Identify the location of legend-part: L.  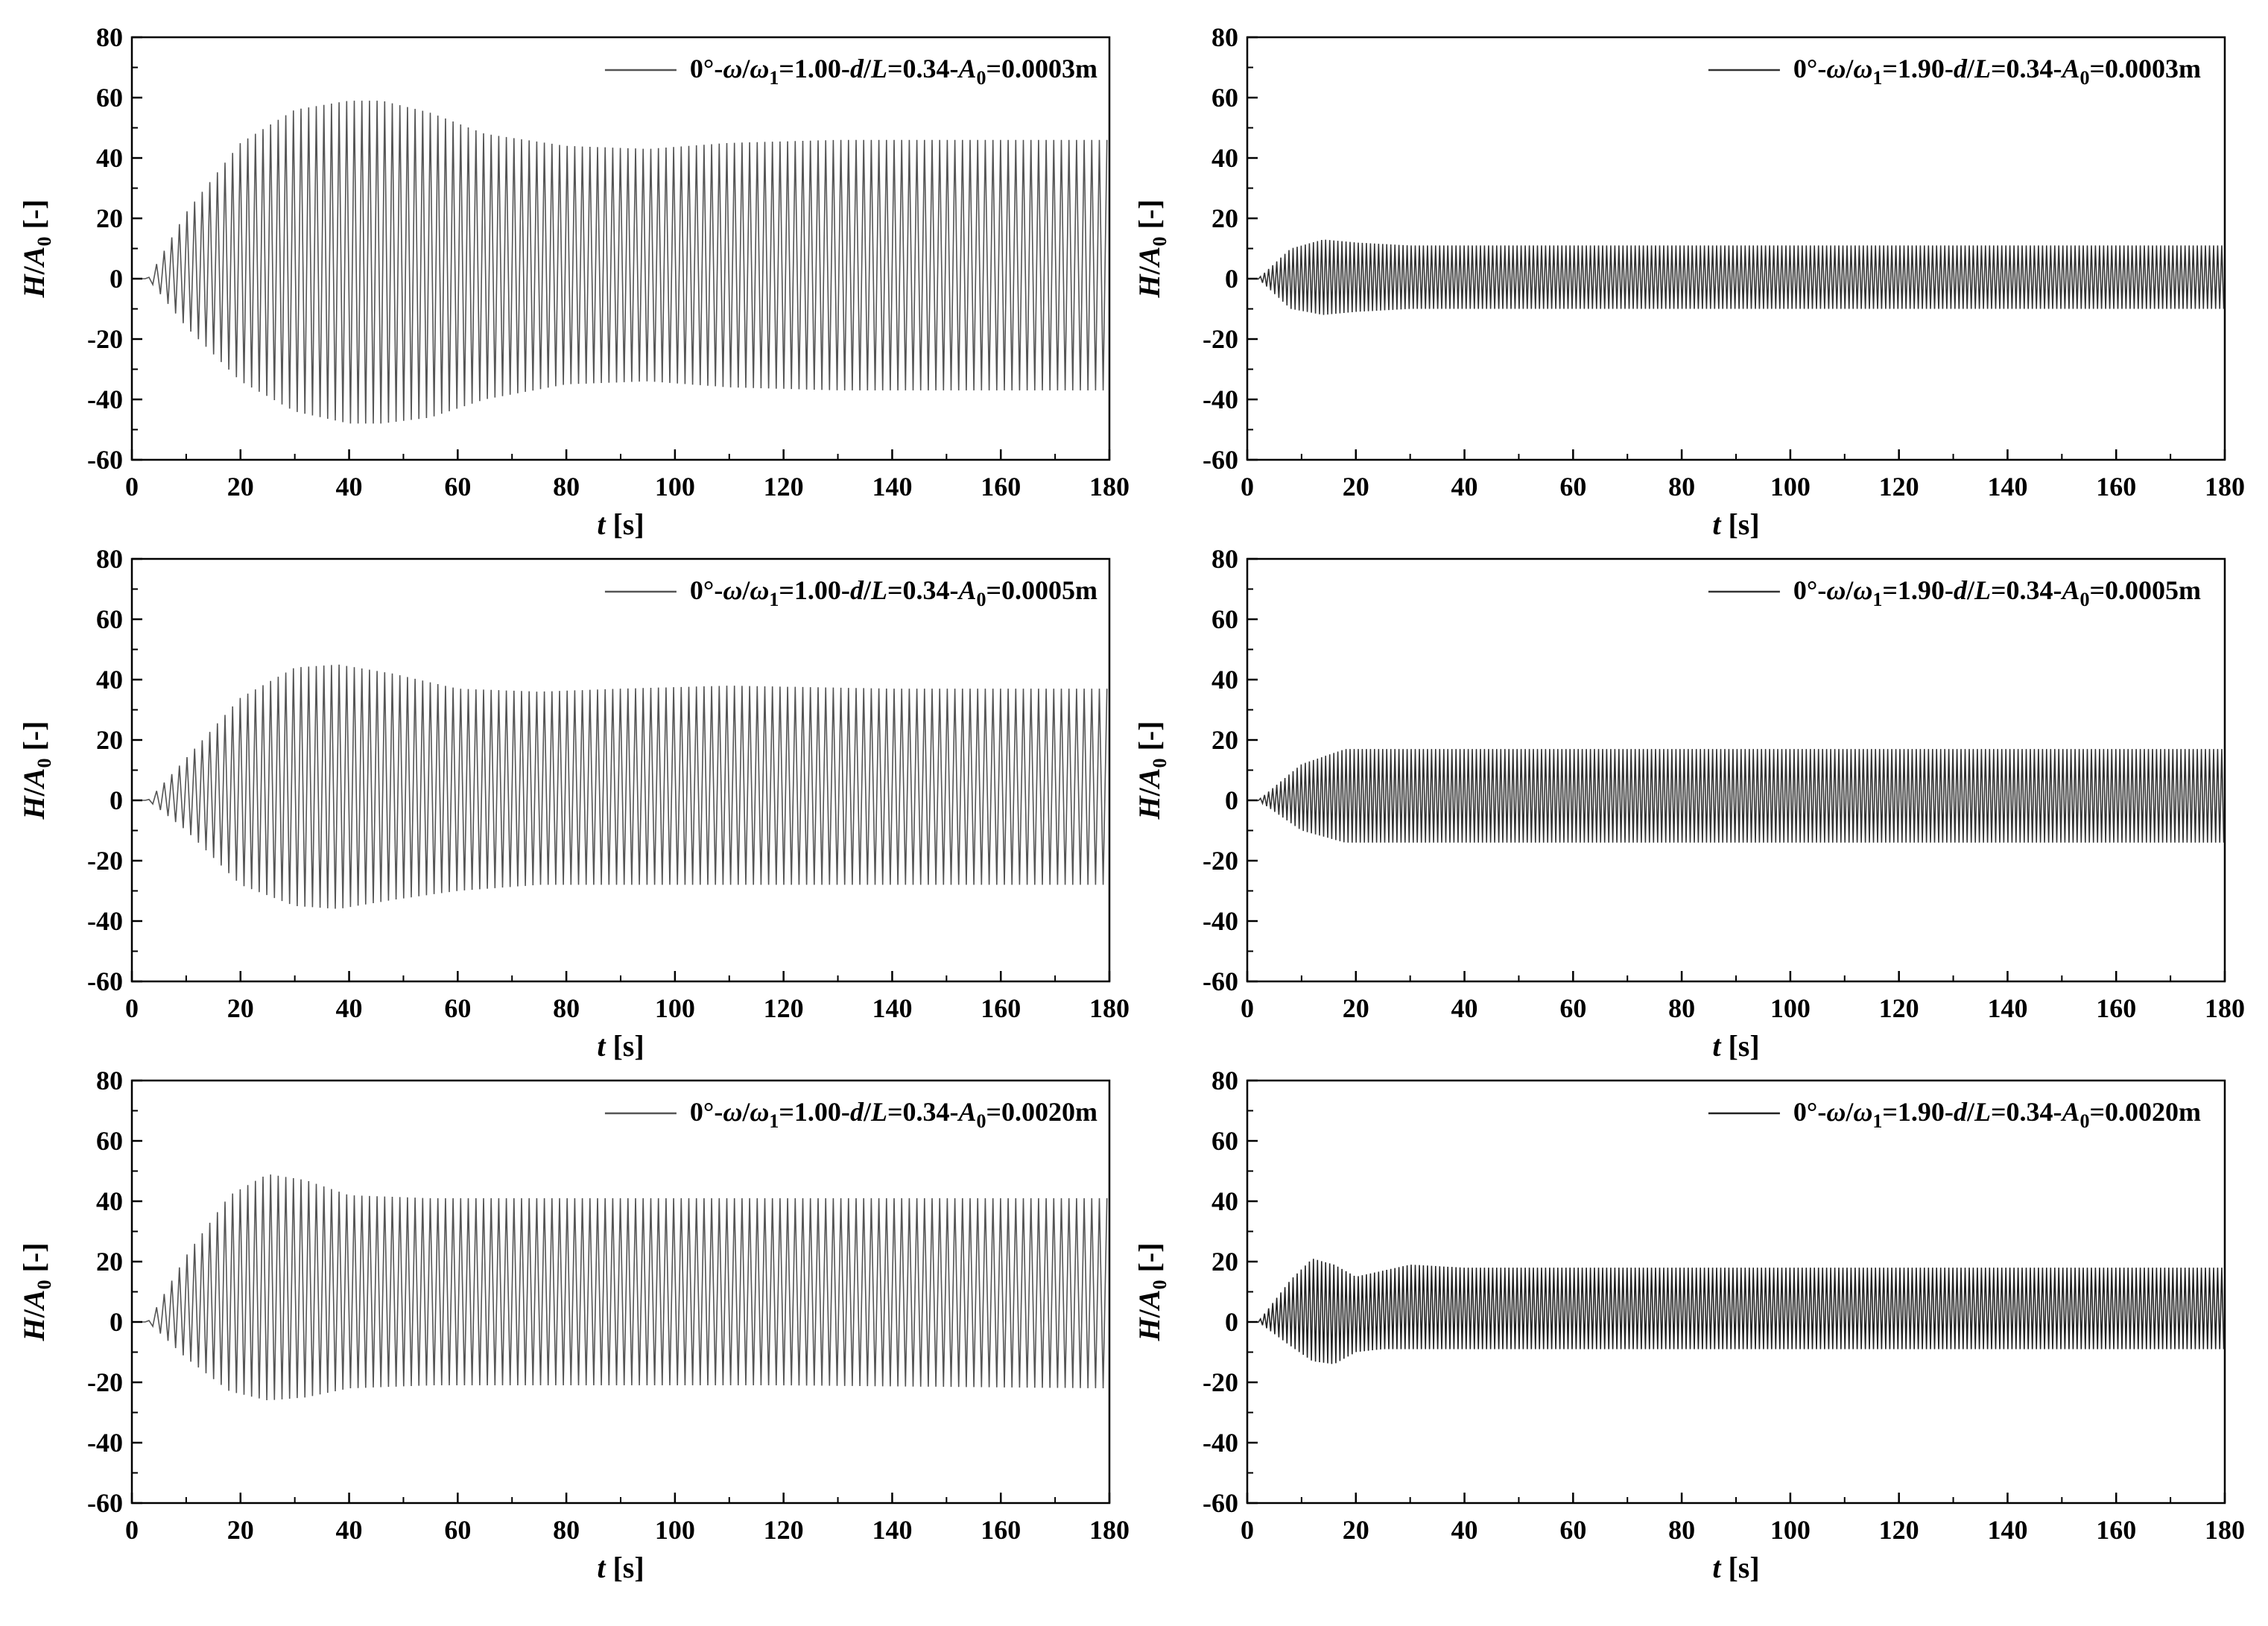
(879, 1112).